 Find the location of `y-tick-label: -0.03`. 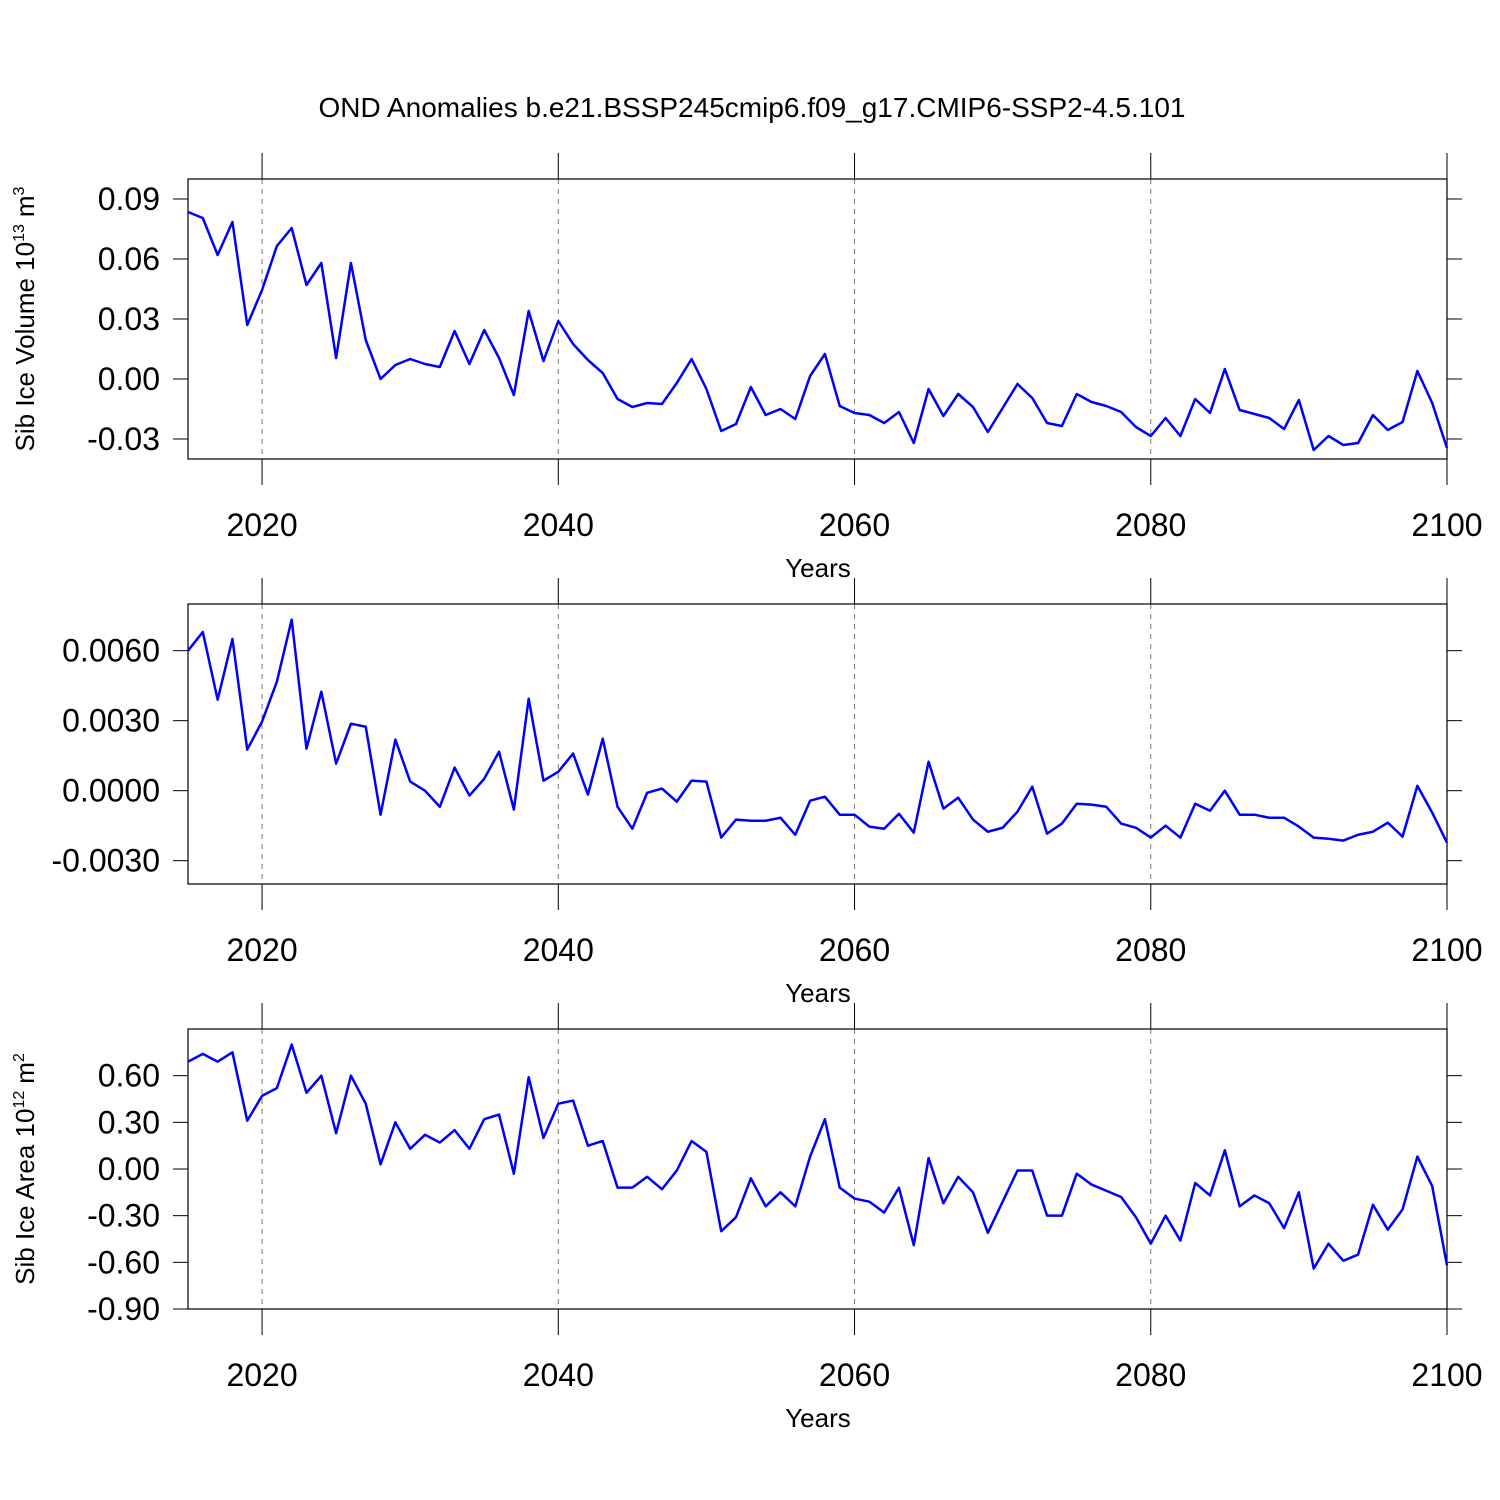

y-tick-label: -0.03 is located at coordinates (123, 439).